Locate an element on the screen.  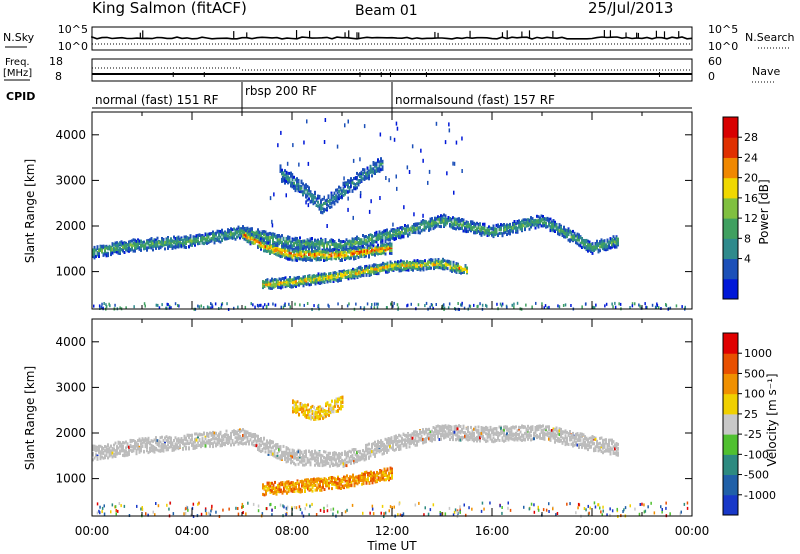
noise-tick-top-left: 10^5 is located at coordinates (73, 29).